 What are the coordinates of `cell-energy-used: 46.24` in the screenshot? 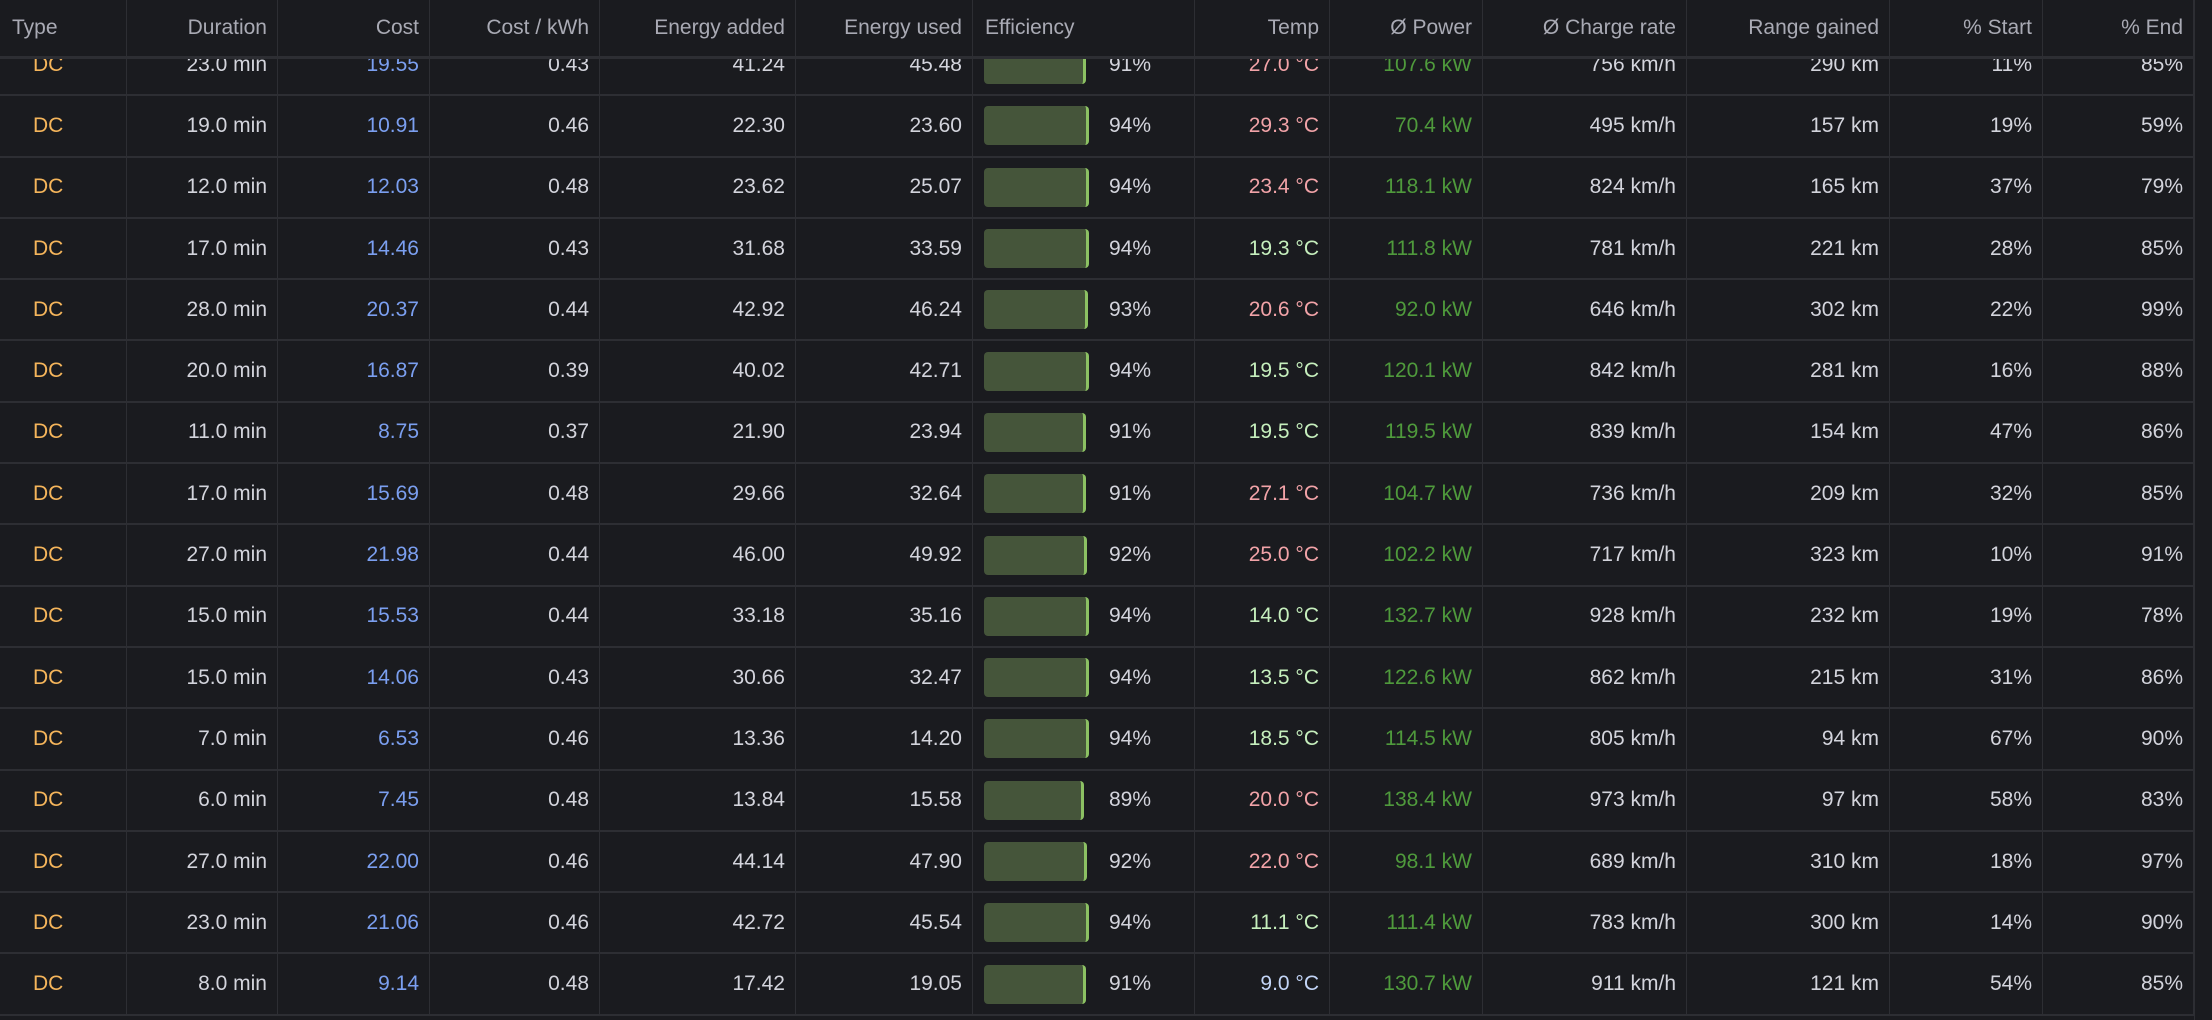 It's located at (884, 310).